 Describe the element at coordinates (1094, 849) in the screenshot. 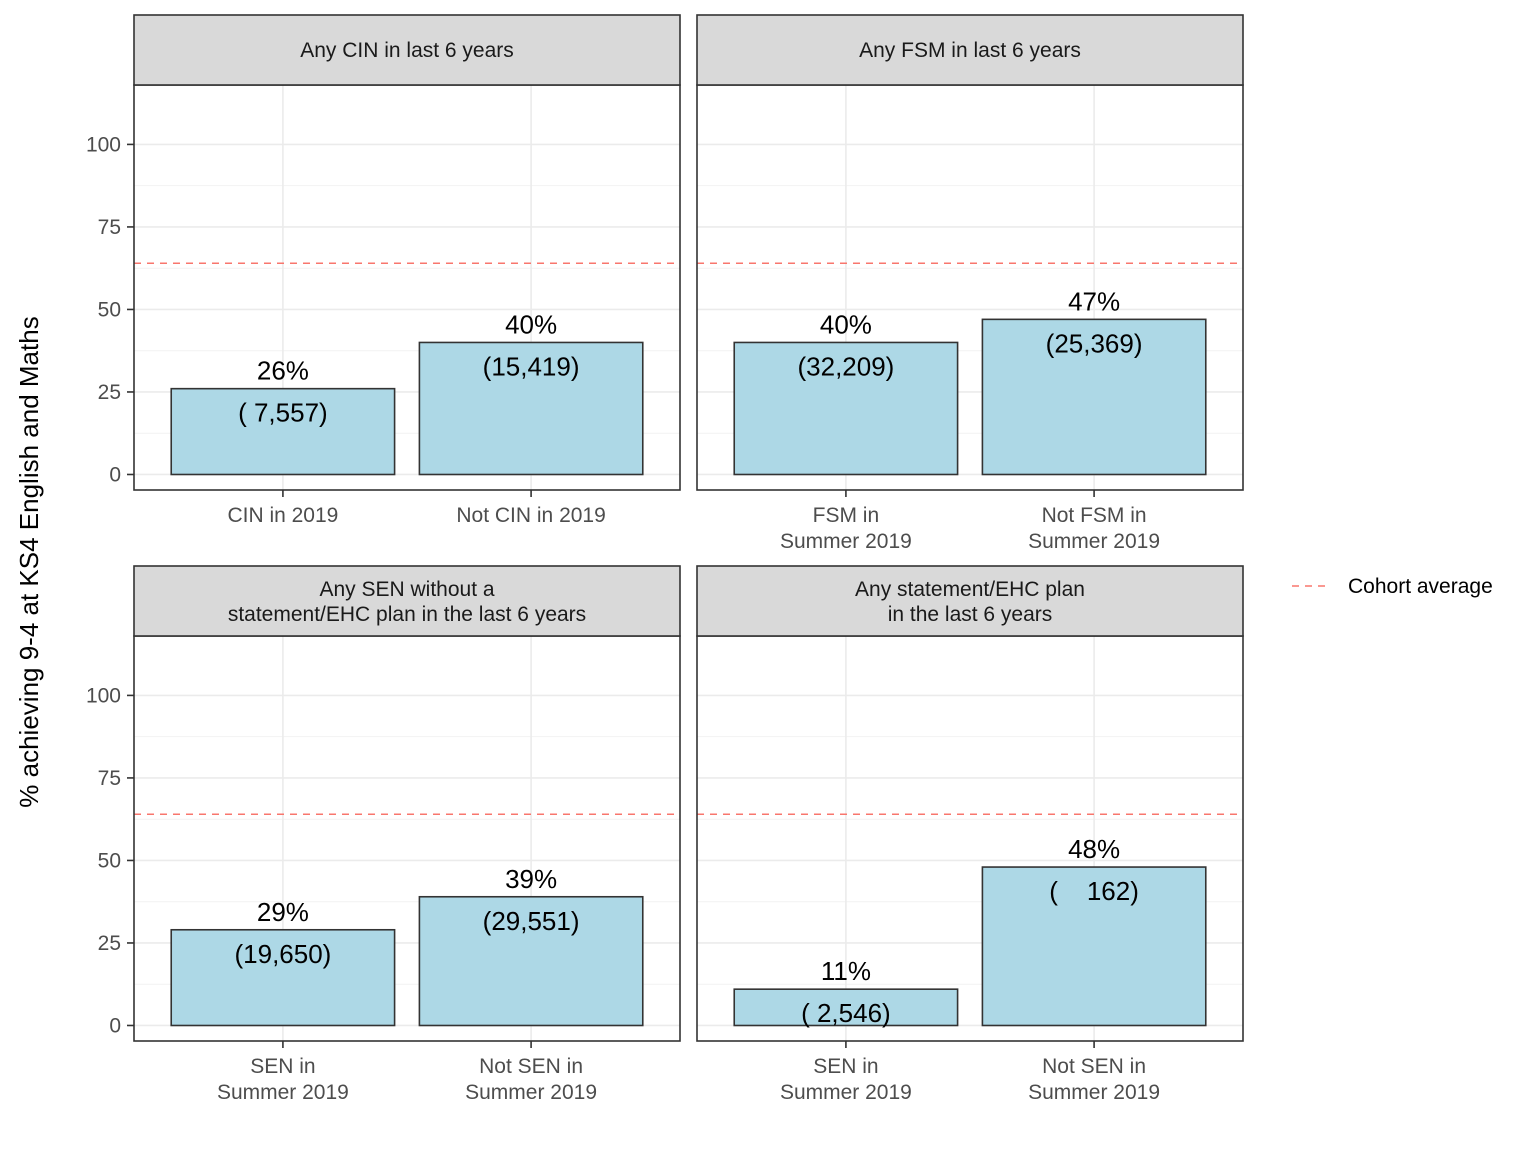

I see `bar-value-label: 48%` at that location.